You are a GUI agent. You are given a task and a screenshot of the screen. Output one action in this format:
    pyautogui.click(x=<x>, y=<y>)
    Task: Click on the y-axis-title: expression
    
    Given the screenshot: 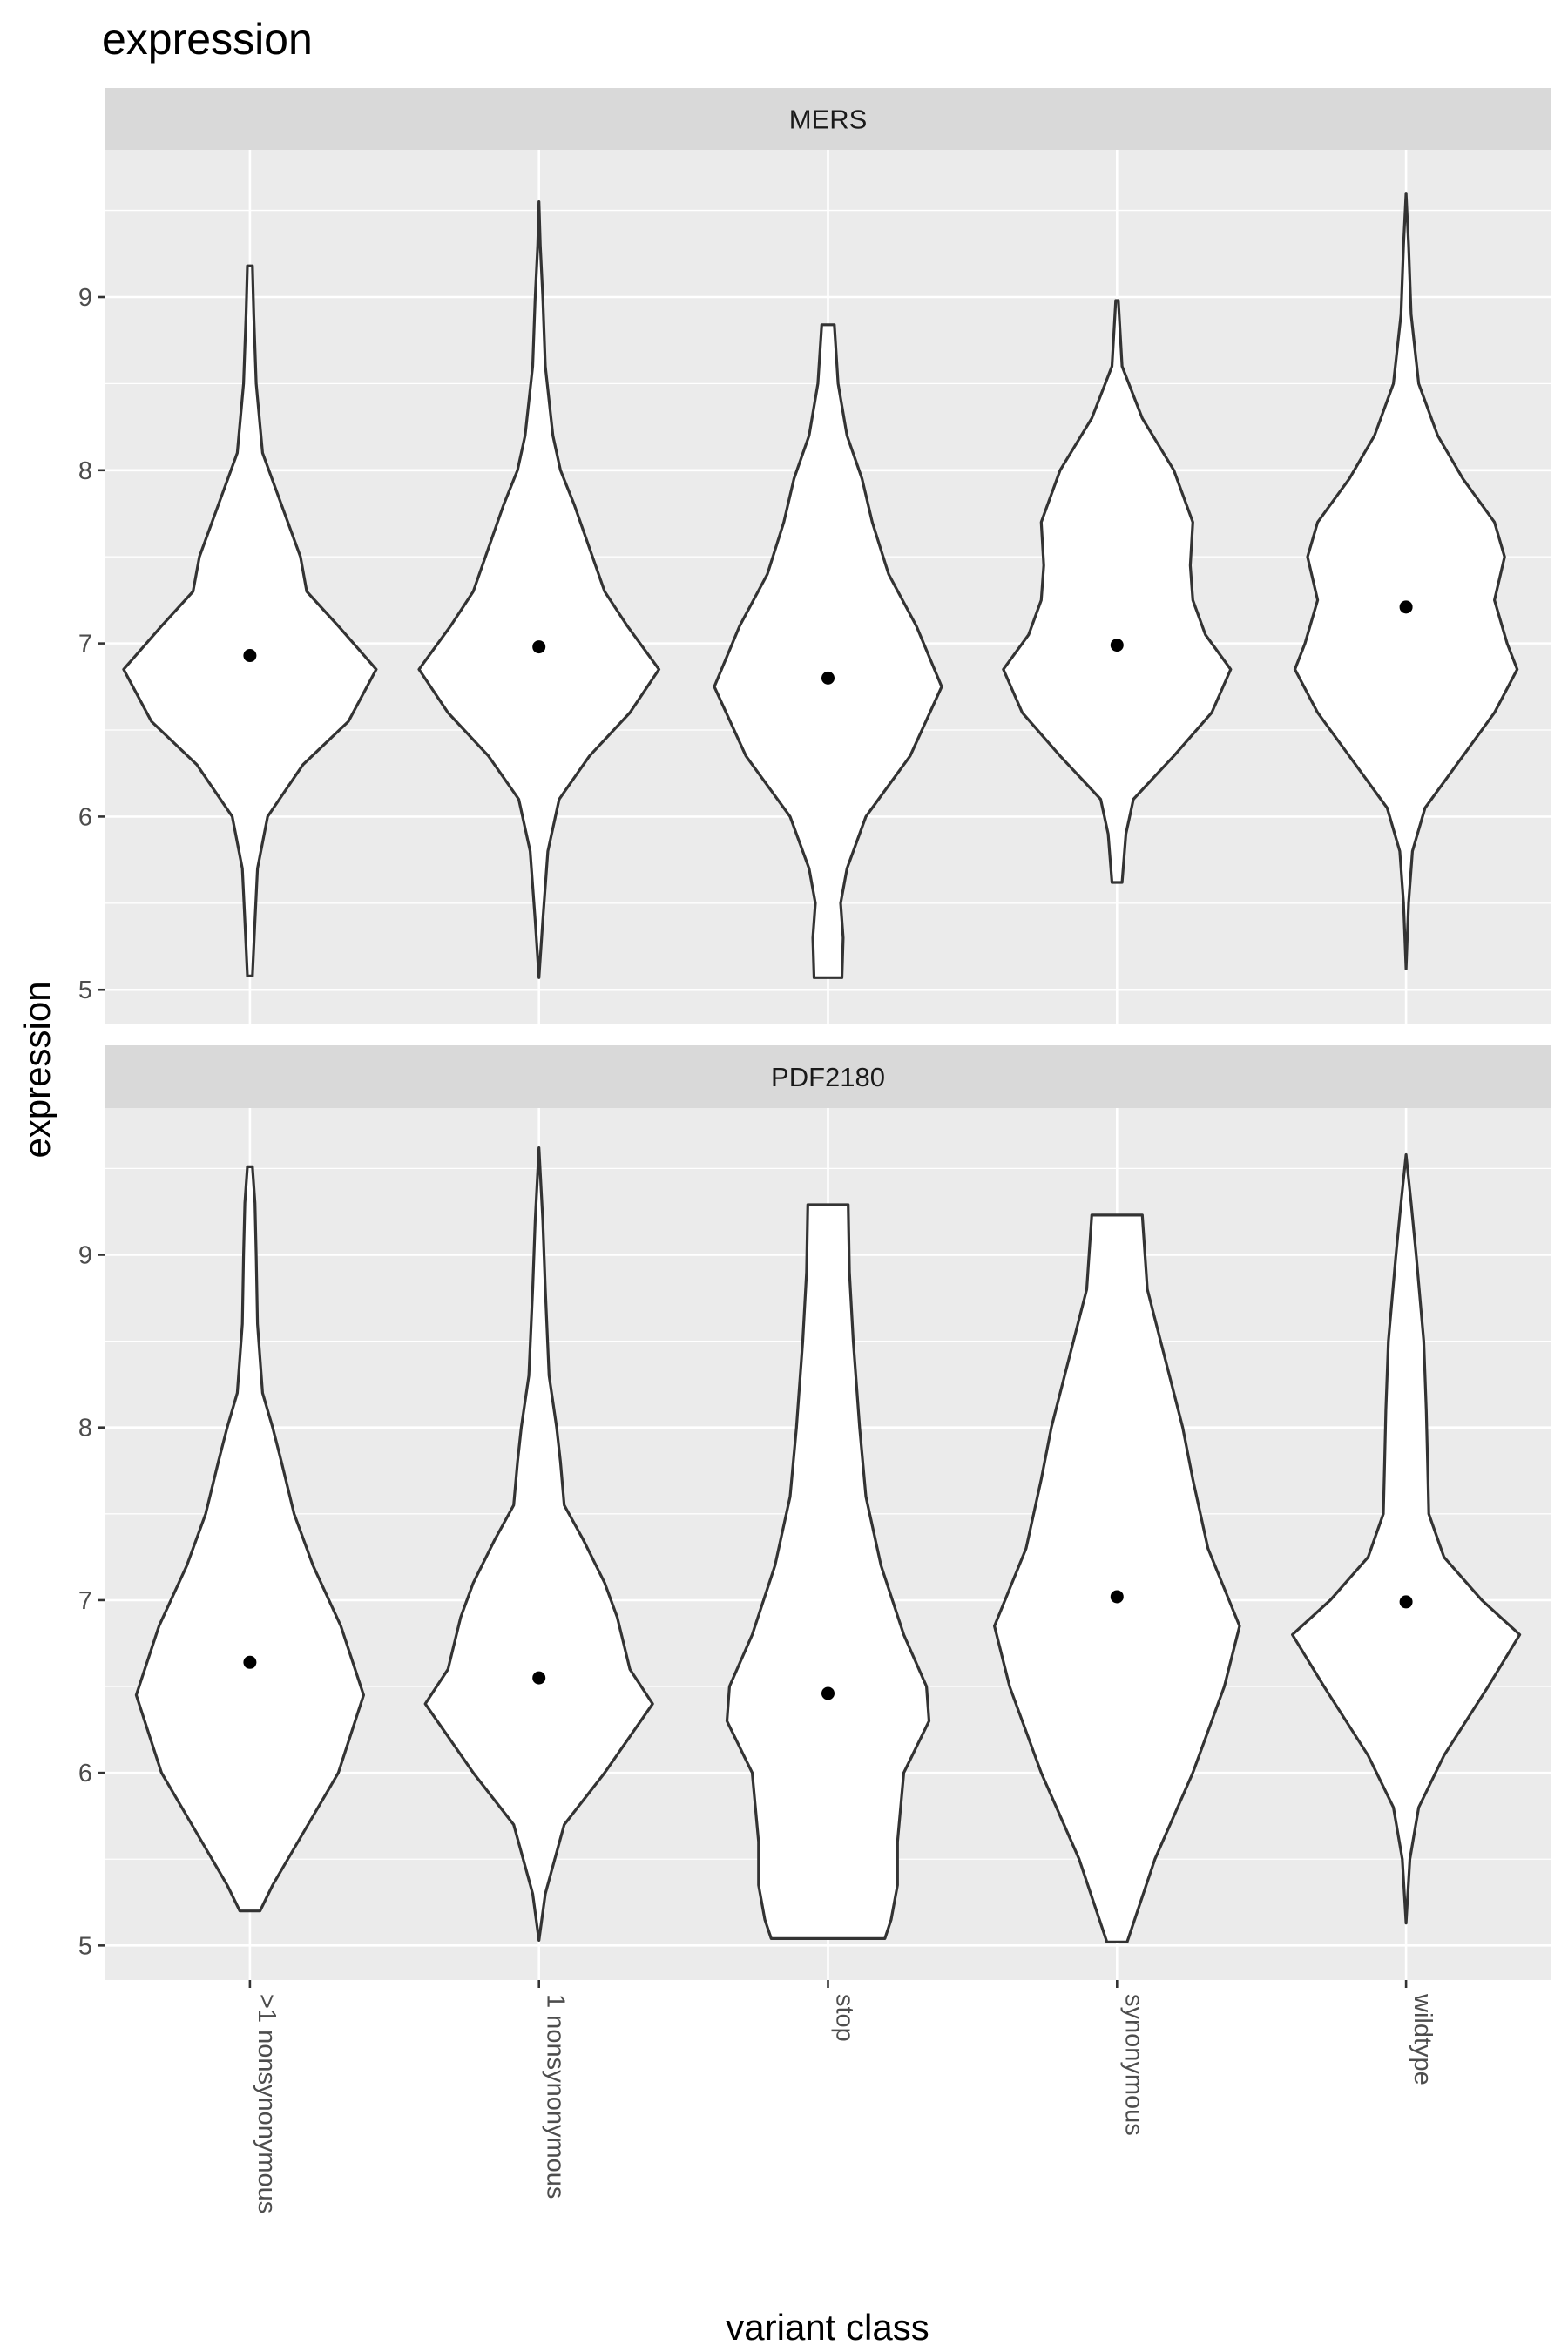 What is the action you would take?
    pyautogui.click(x=37, y=1069)
    